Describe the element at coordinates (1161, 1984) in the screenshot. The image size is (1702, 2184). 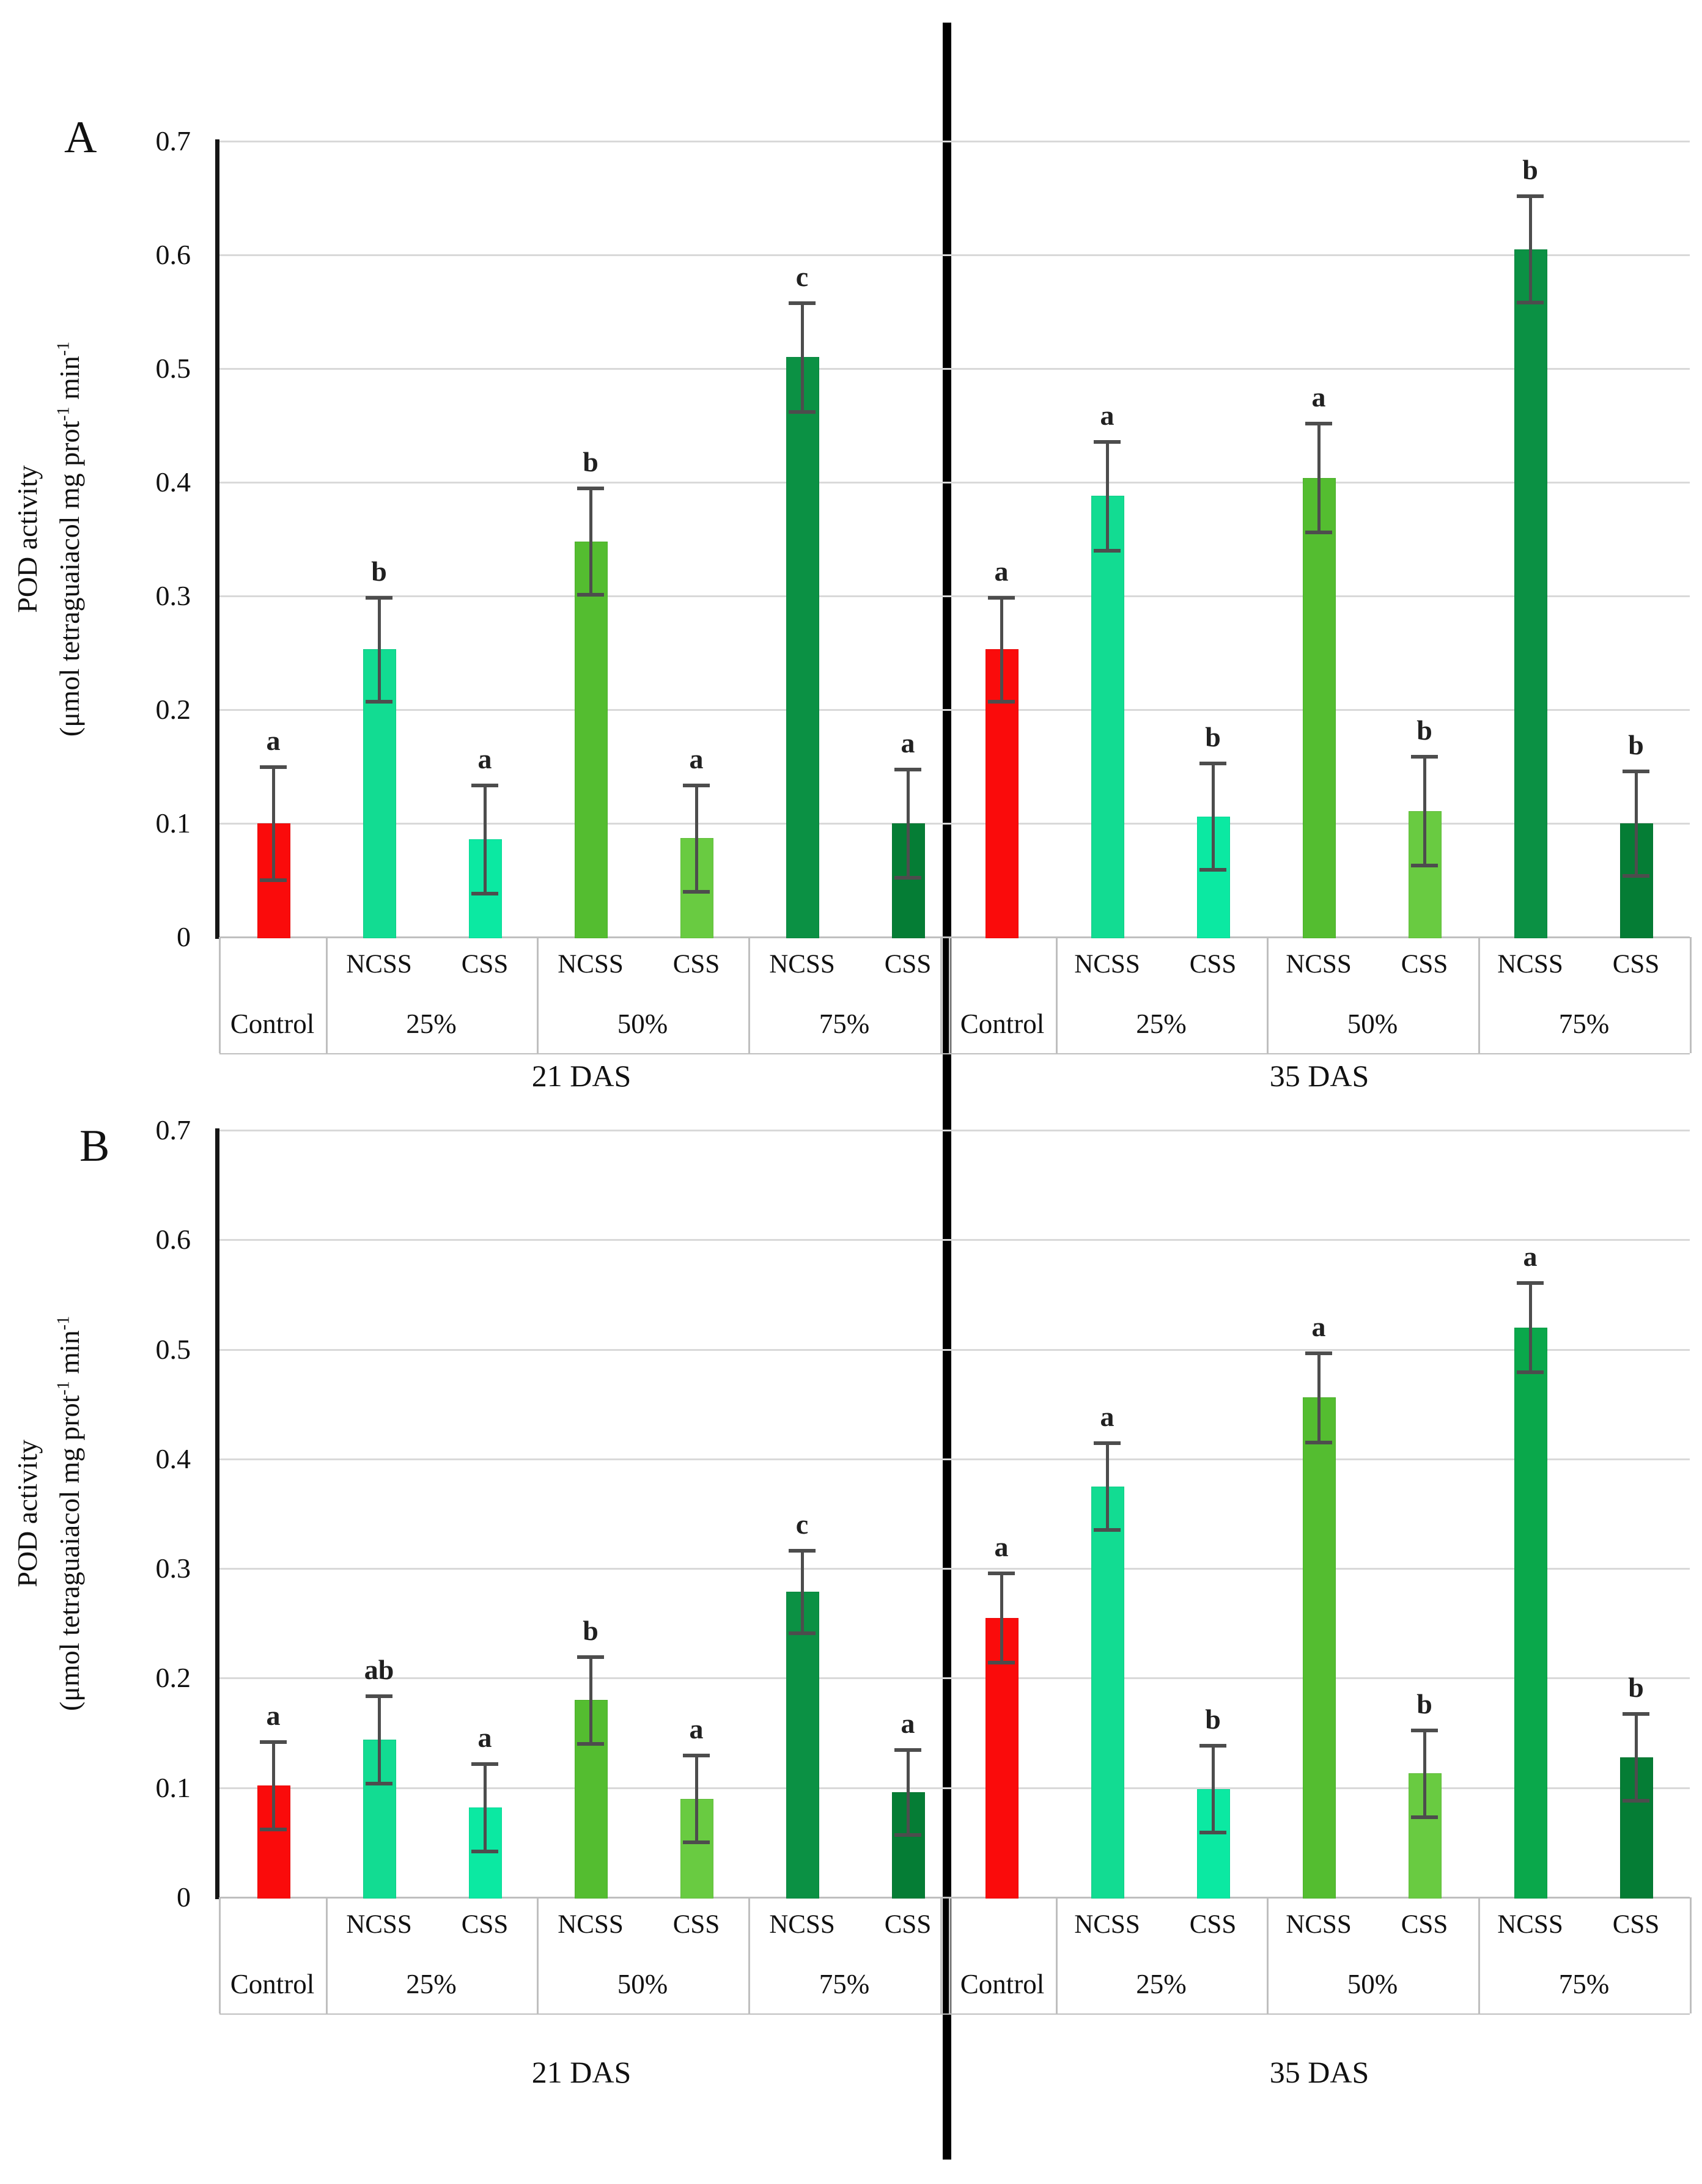
I see `group-label: 25%` at that location.